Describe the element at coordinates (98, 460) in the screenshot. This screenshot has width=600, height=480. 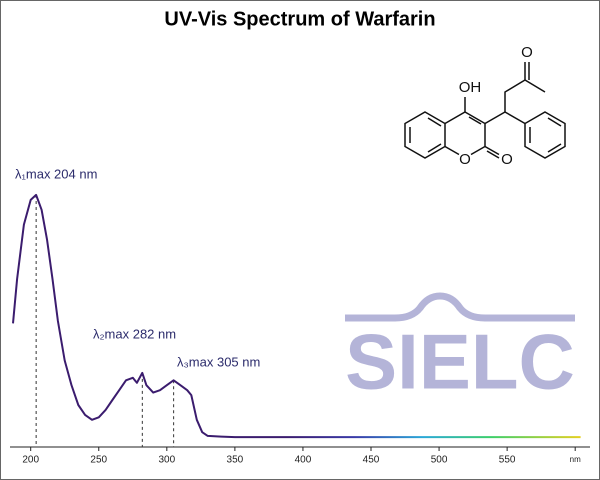
I see `x-tick-label: 250` at that location.